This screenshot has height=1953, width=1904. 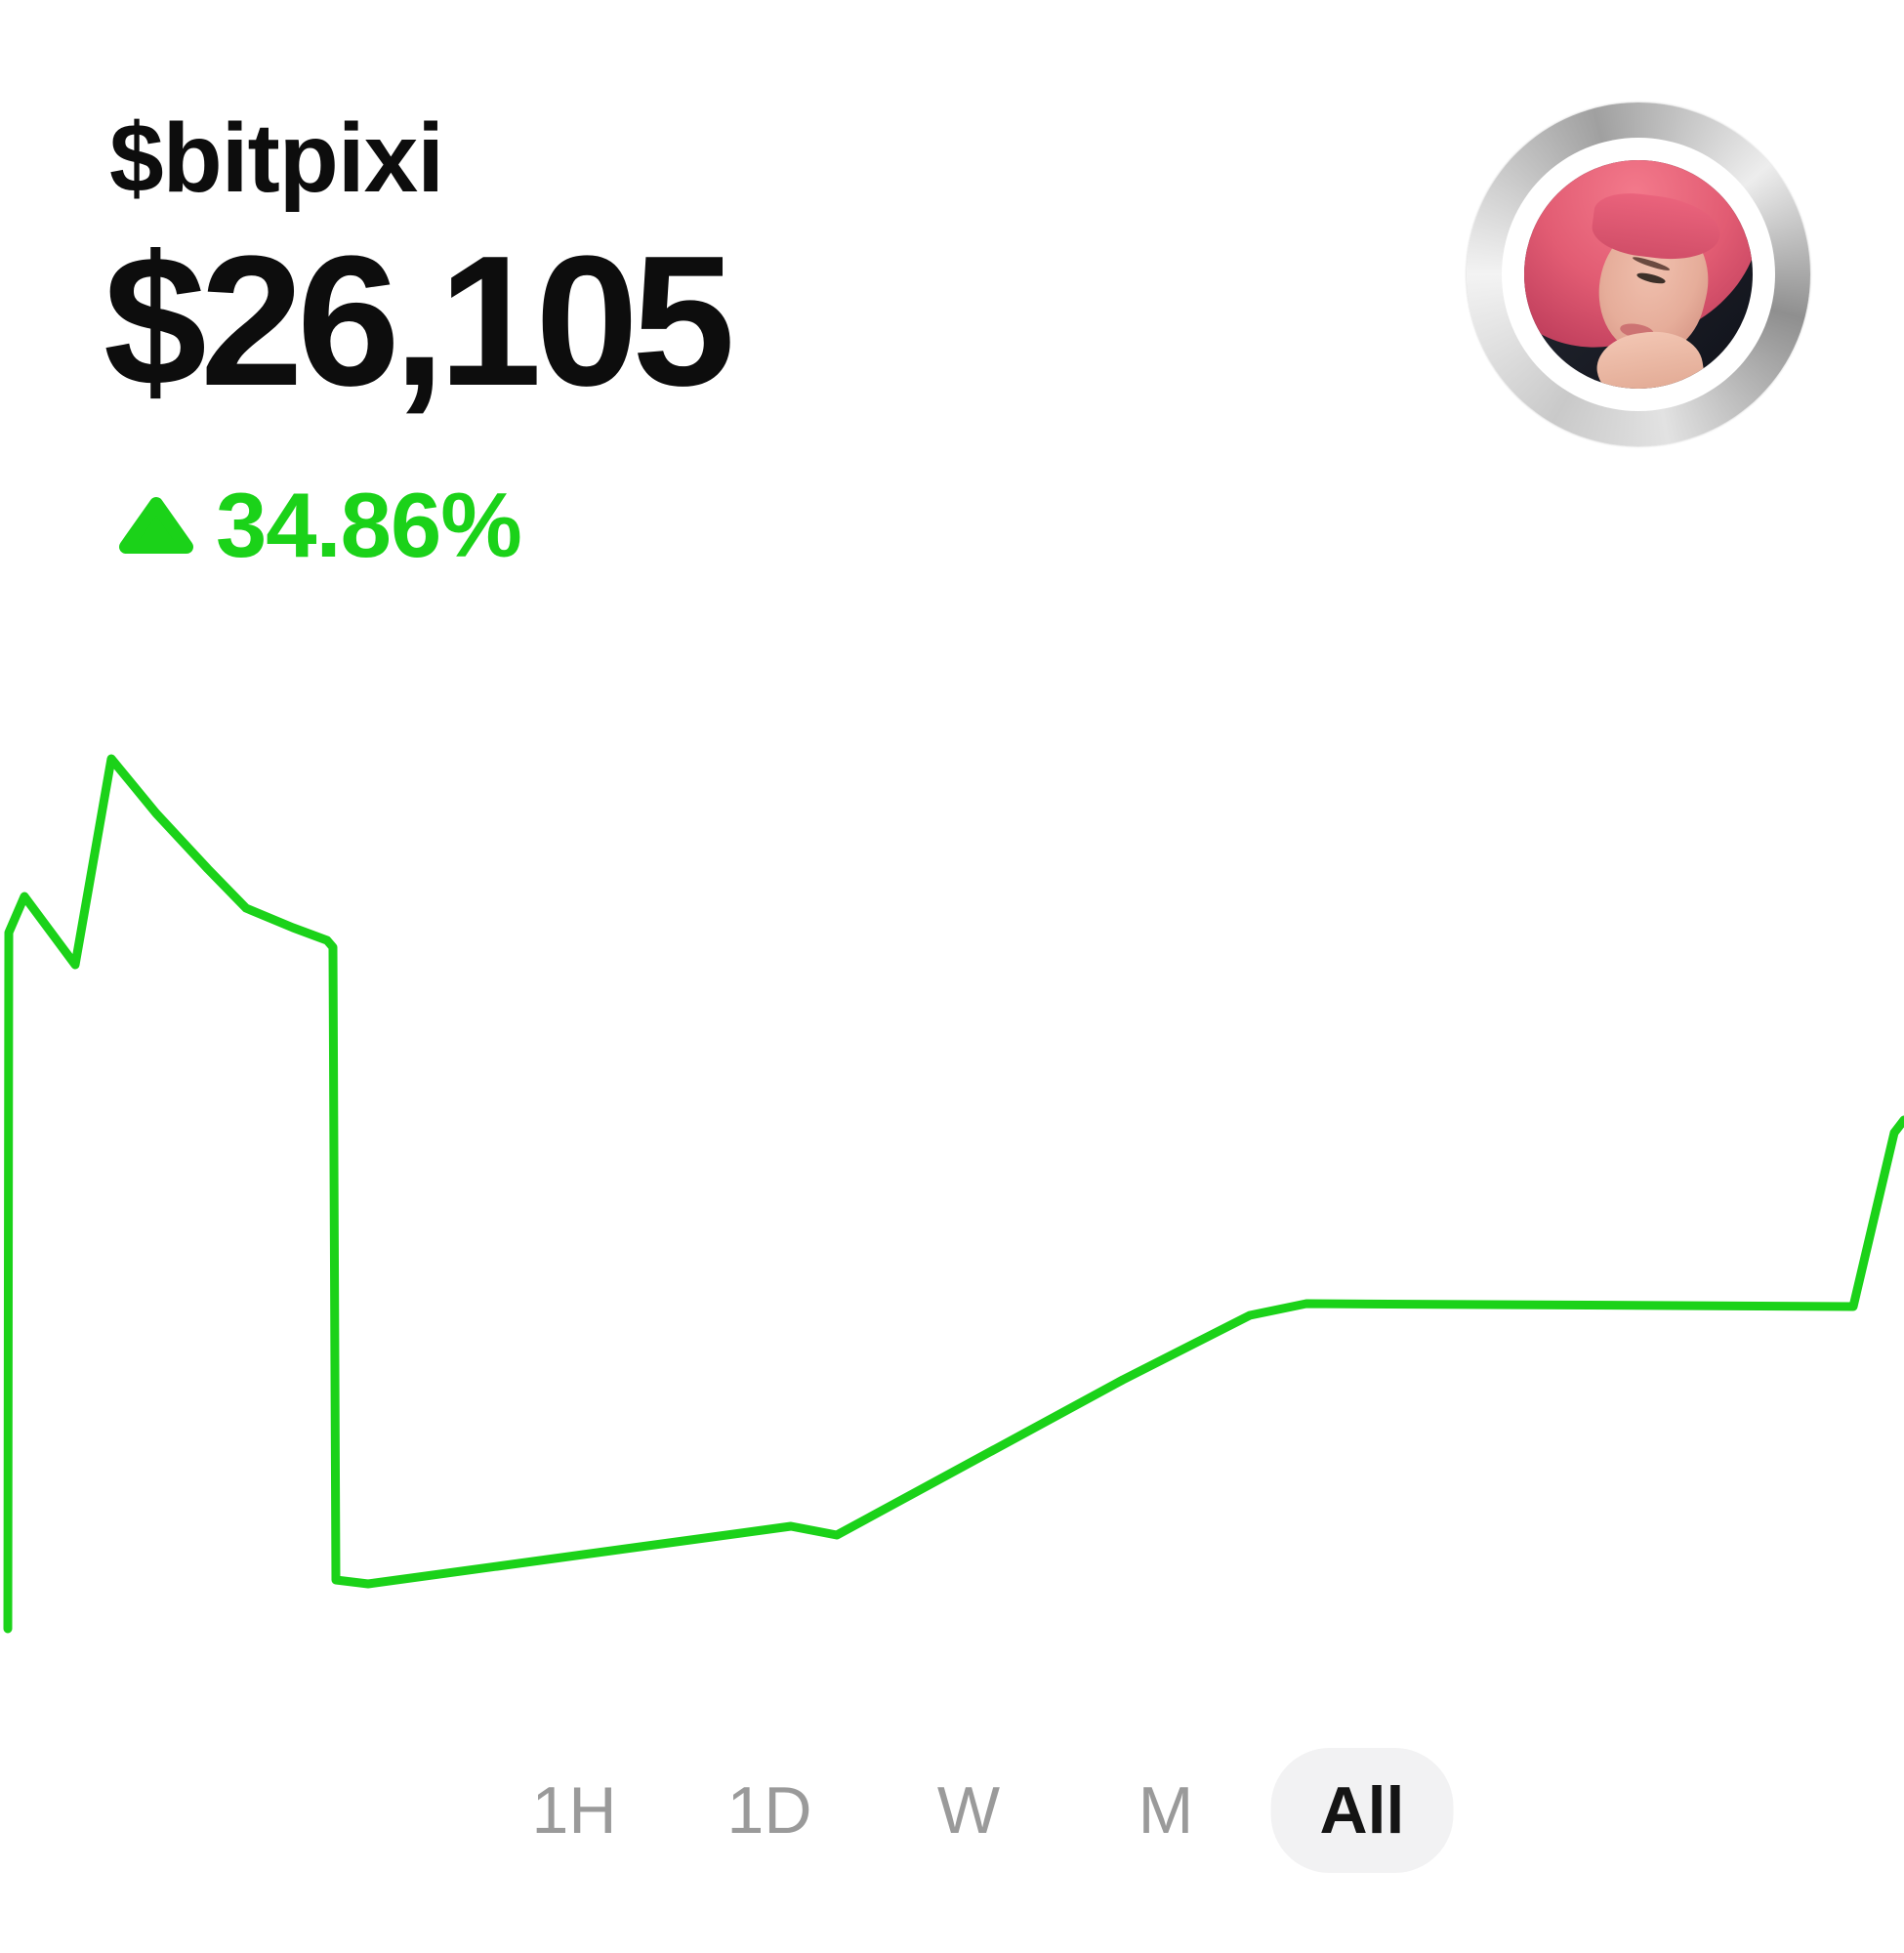 I want to click on avatar-photo, so click(x=1638, y=274).